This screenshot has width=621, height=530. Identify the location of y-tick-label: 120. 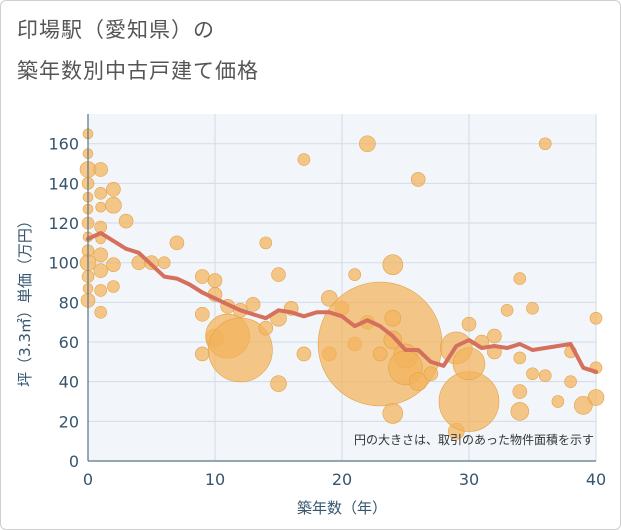
(63, 223).